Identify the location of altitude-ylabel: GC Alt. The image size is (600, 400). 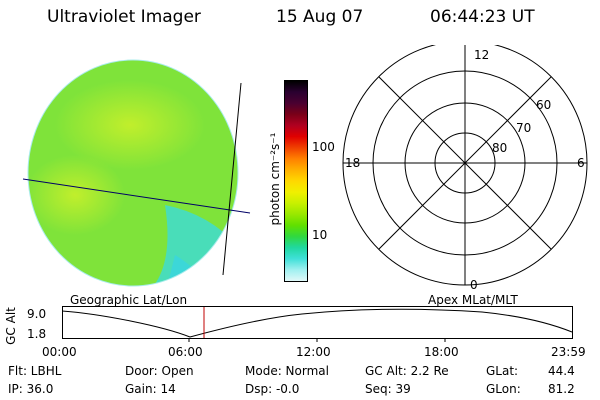
(10, 326).